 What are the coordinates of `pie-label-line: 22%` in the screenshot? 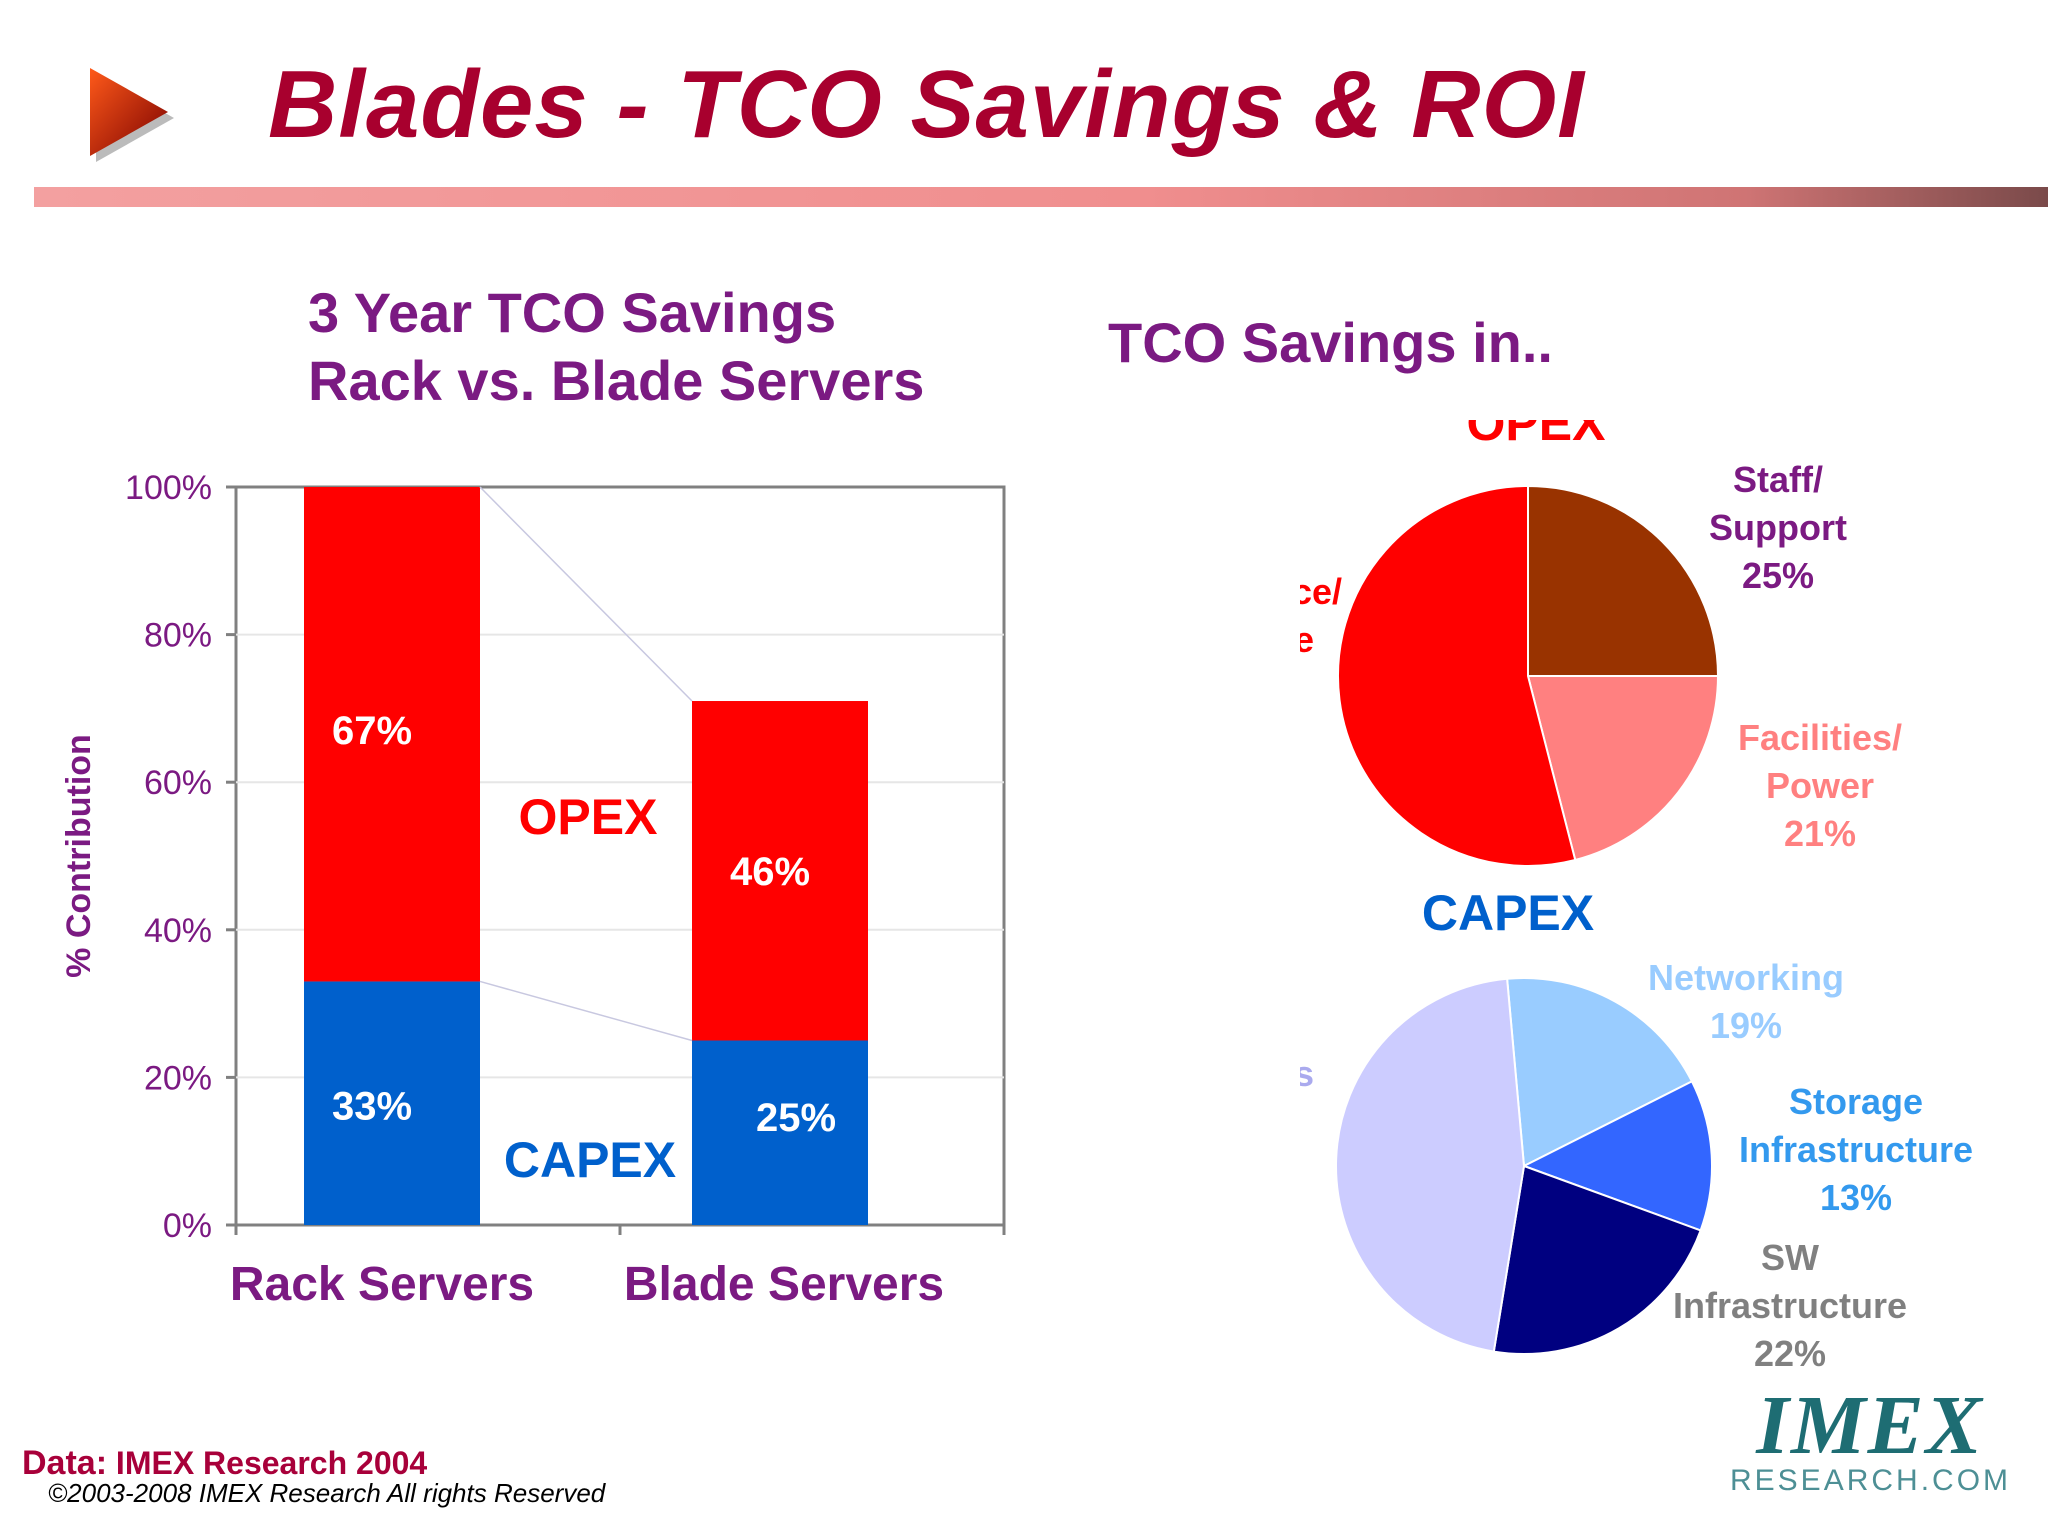 It's located at (1790, 1353).